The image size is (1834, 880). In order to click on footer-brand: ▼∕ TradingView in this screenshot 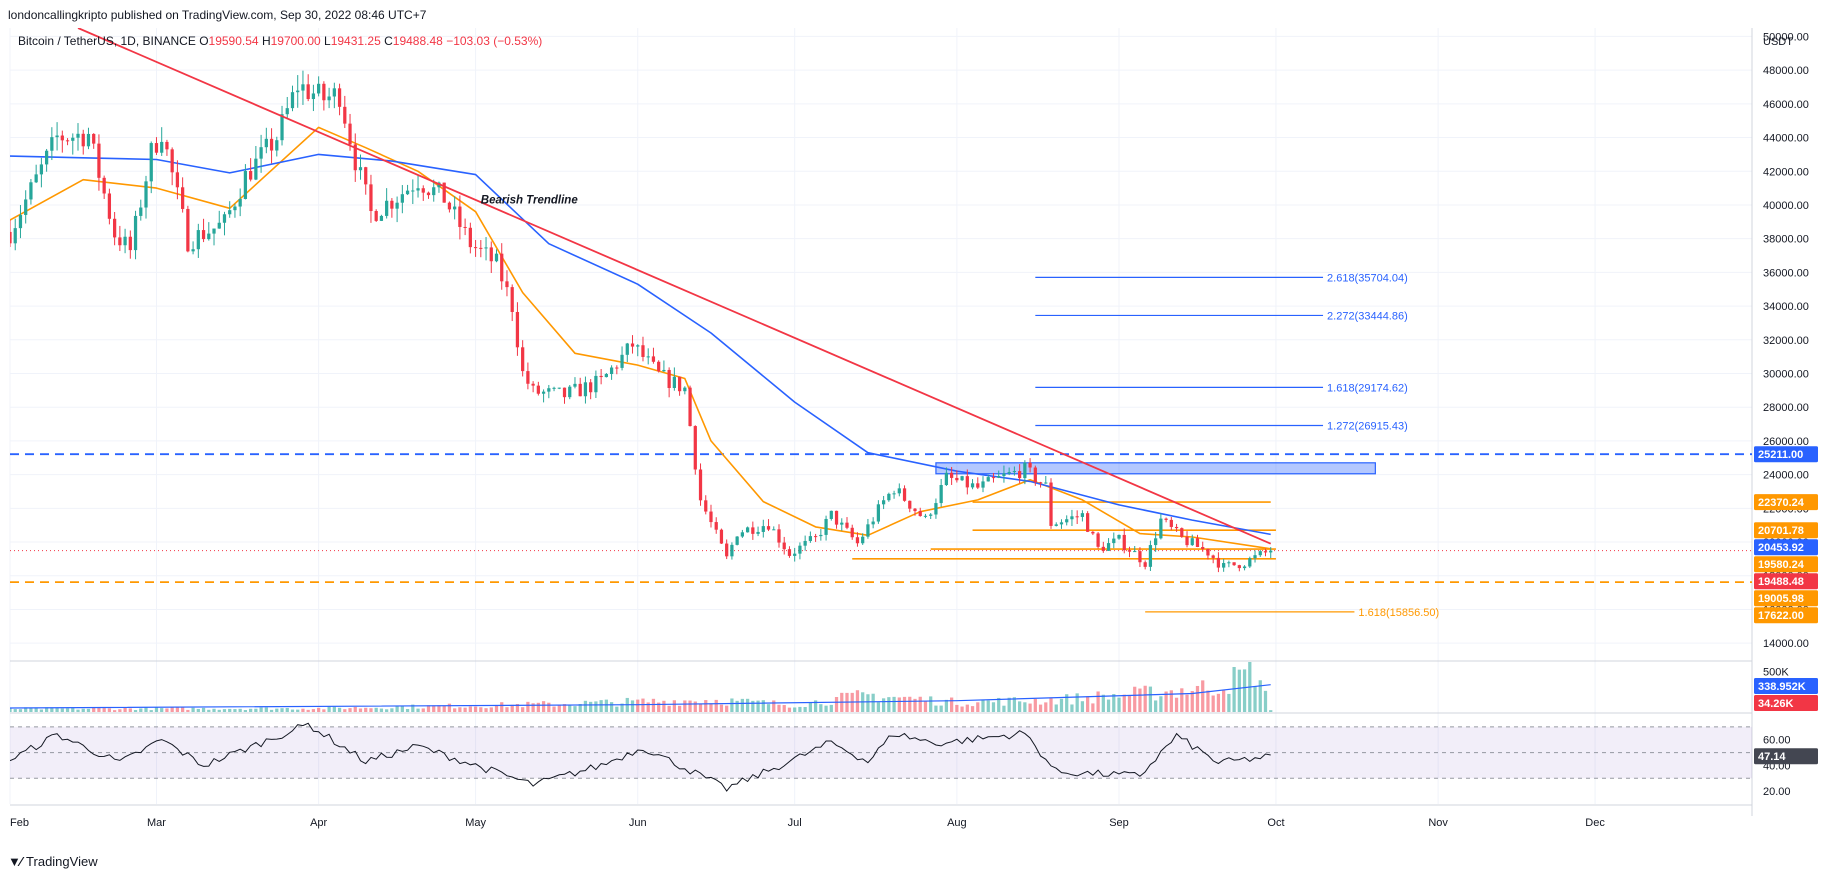, I will do `click(53, 861)`.